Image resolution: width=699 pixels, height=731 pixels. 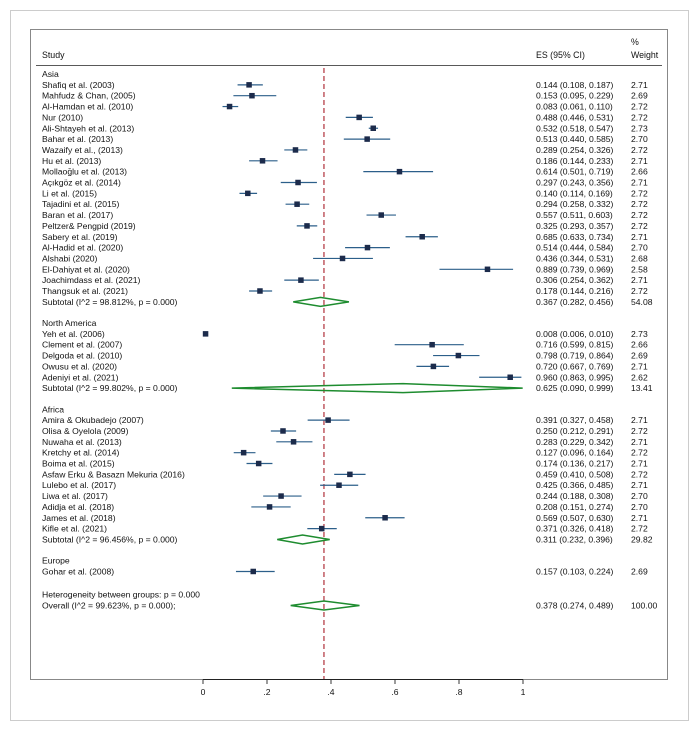 What do you see at coordinates (575, 366) in the screenshot?
I see `study-es-text: 0.720 (0.667, 0.769)` at bounding box center [575, 366].